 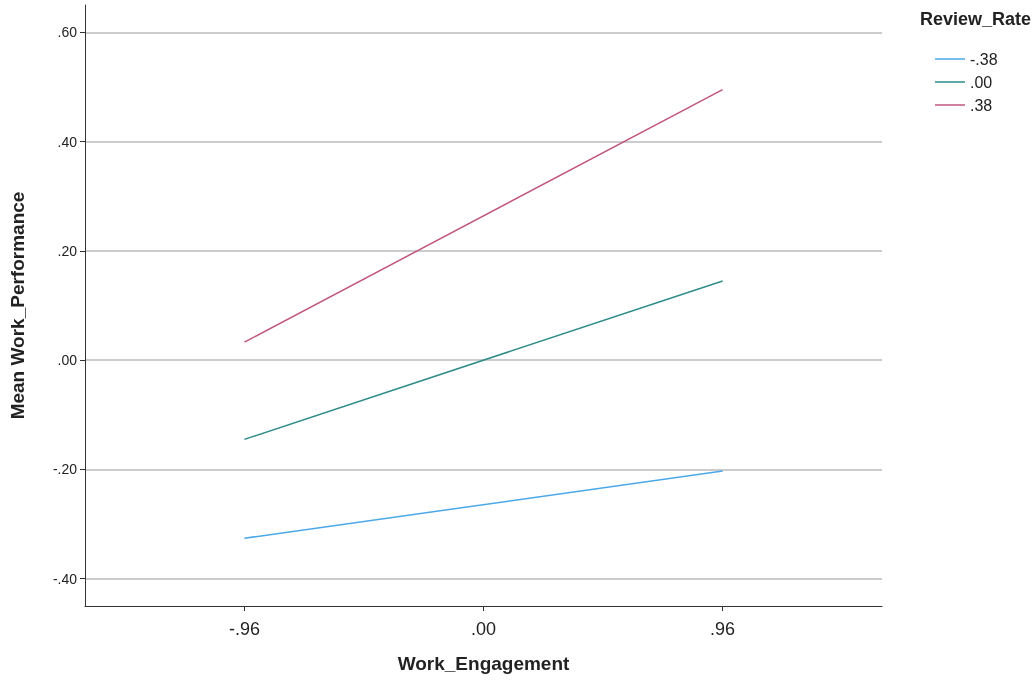 I want to click on y-tick-label: -.20, so click(x=65, y=469).